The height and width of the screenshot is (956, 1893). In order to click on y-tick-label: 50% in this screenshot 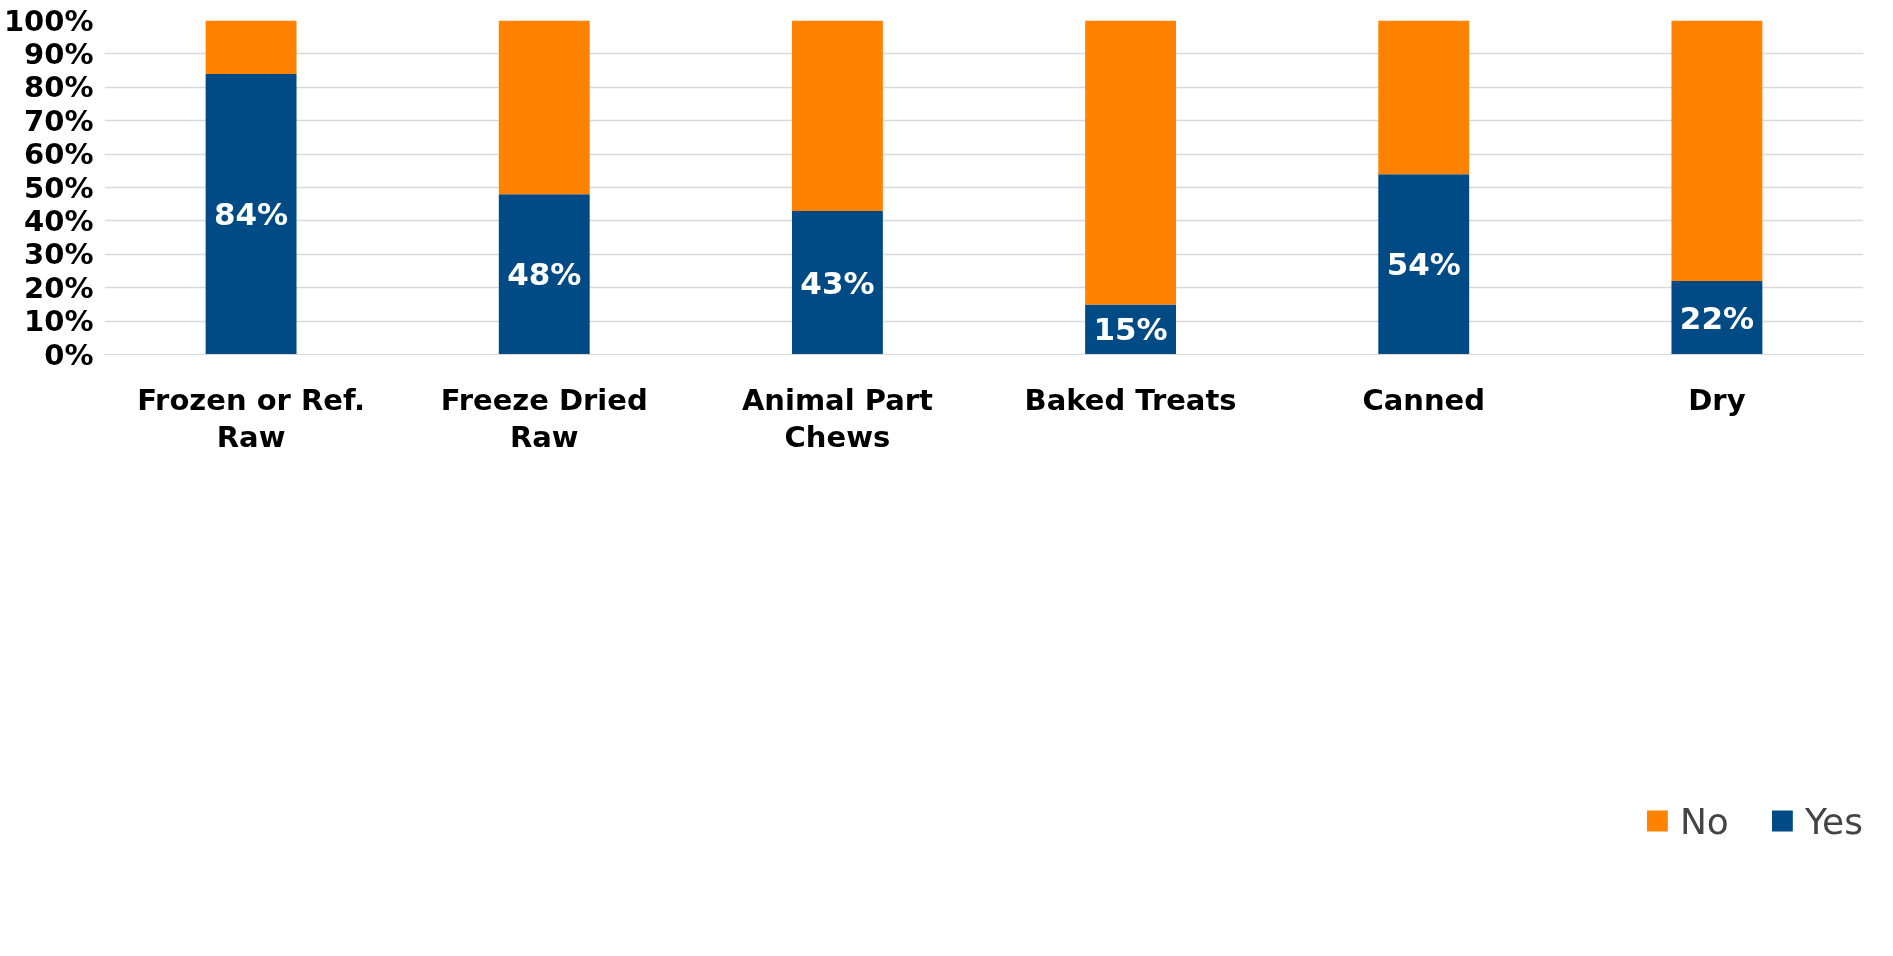, I will do `click(59, 187)`.